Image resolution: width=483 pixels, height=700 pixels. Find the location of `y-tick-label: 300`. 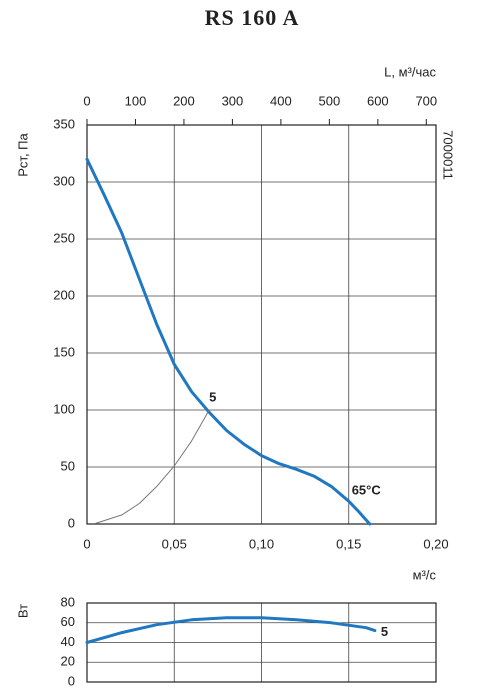

y-tick-label: 300 is located at coordinates (64, 180).